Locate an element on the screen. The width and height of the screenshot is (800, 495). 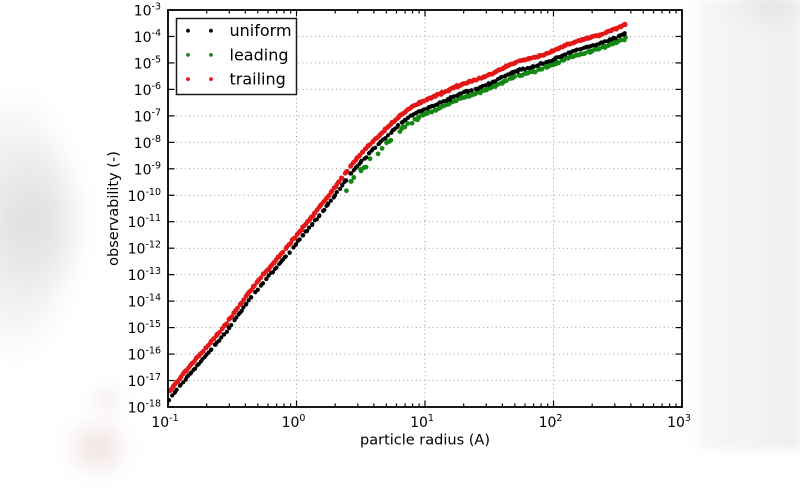
y-tick-label: 10⁻¹⁷ is located at coordinates (144, 381).